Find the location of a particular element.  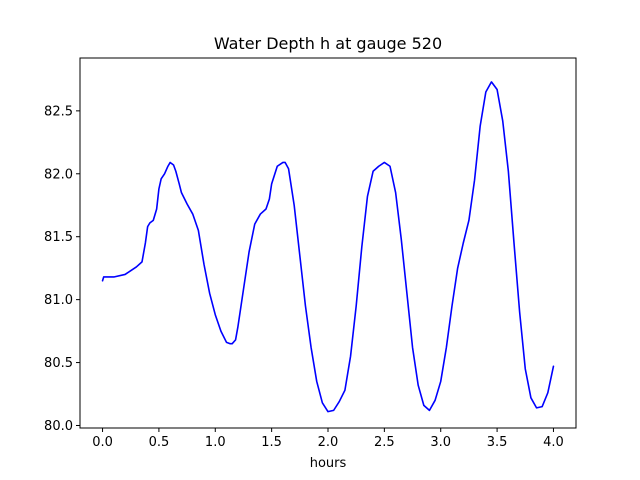

x-tick-label: 3.0 is located at coordinates (440, 442).